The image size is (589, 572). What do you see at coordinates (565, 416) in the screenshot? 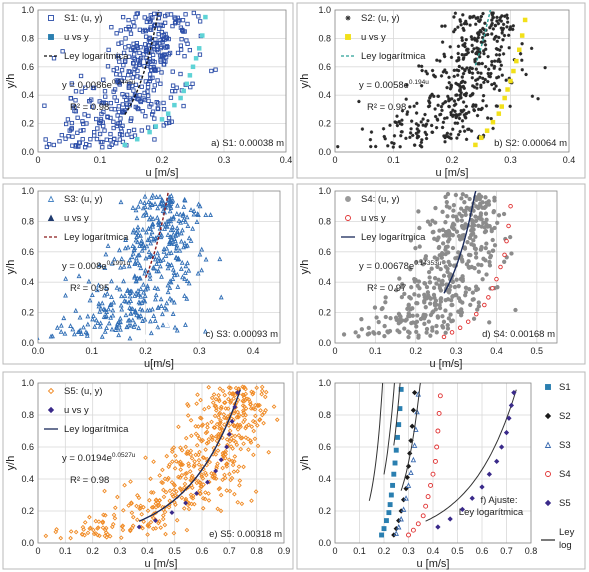
I see `legend-label: S2` at bounding box center [565, 416].